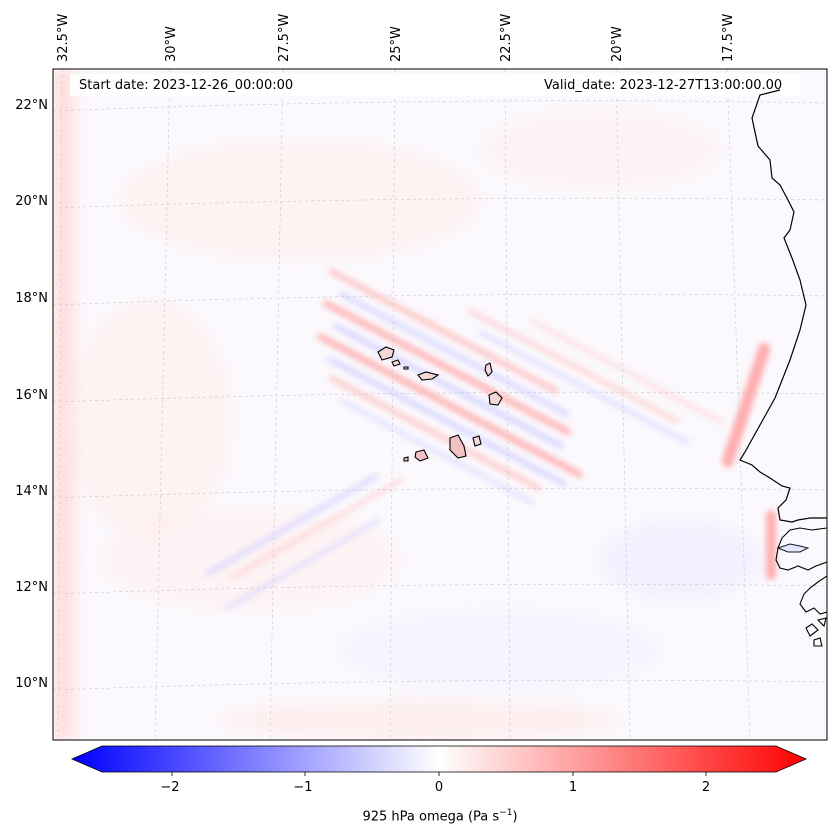 This screenshot has width=837, height=839. What do you see at coordinates (706, 787) in the screenshot?
I see `colorbar-tick-2: 2` at bounding box center [706, 787].